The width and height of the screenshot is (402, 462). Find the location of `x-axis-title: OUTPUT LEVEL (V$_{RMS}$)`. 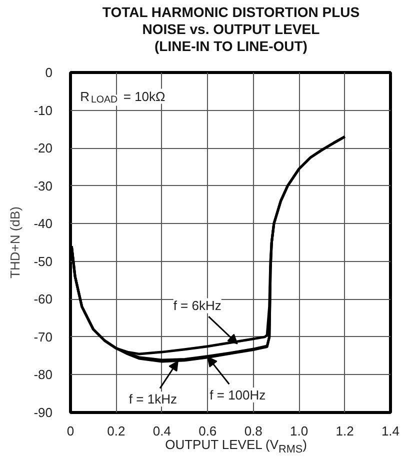

x-axis-title: OUTPUT LEVEL (V$_{RMS}$) is located at coordinates (236, 446).